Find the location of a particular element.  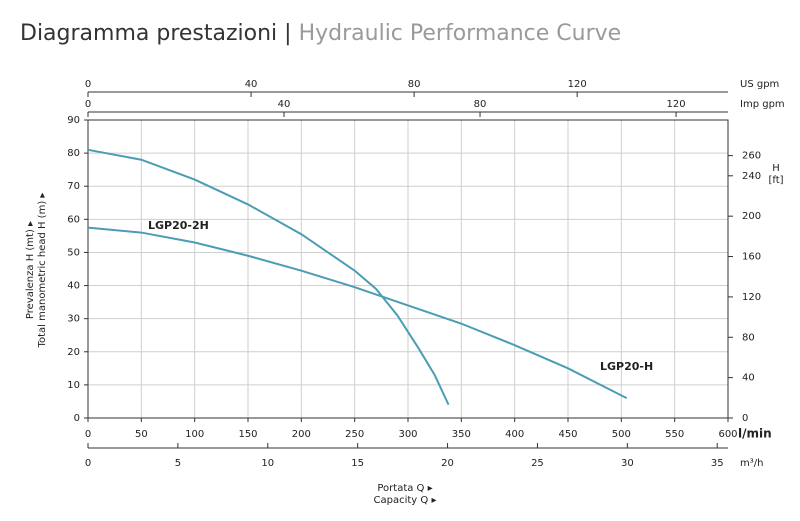

y2-tick-label: 80 is located at coordinates (748, 337).